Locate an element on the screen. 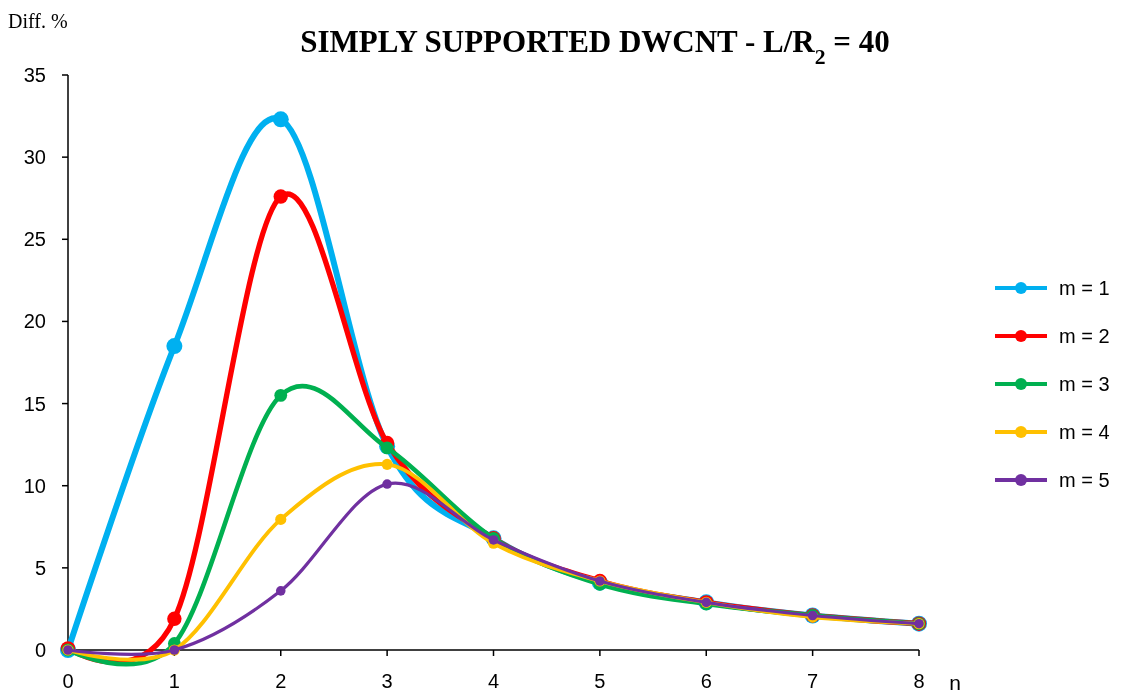  legend-label: m = 4 is located at coordinates (1084, 432).